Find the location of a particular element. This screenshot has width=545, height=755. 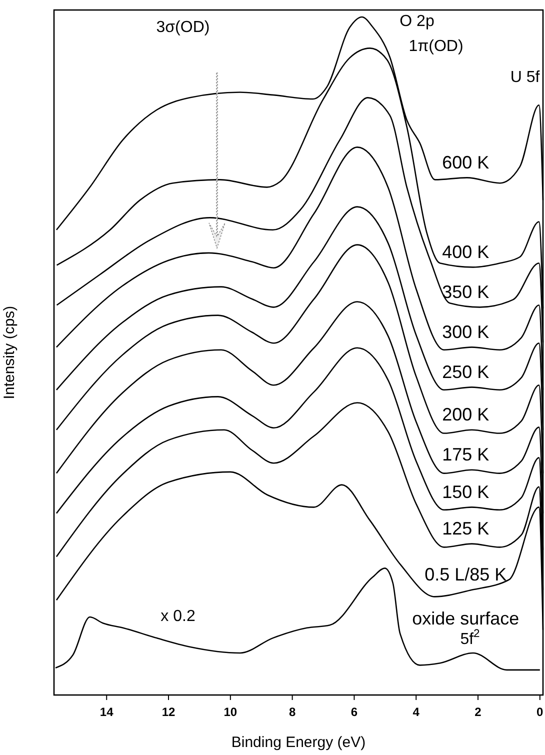

series-label: 0.5 L/85 K is located at coordinates (465, 574).